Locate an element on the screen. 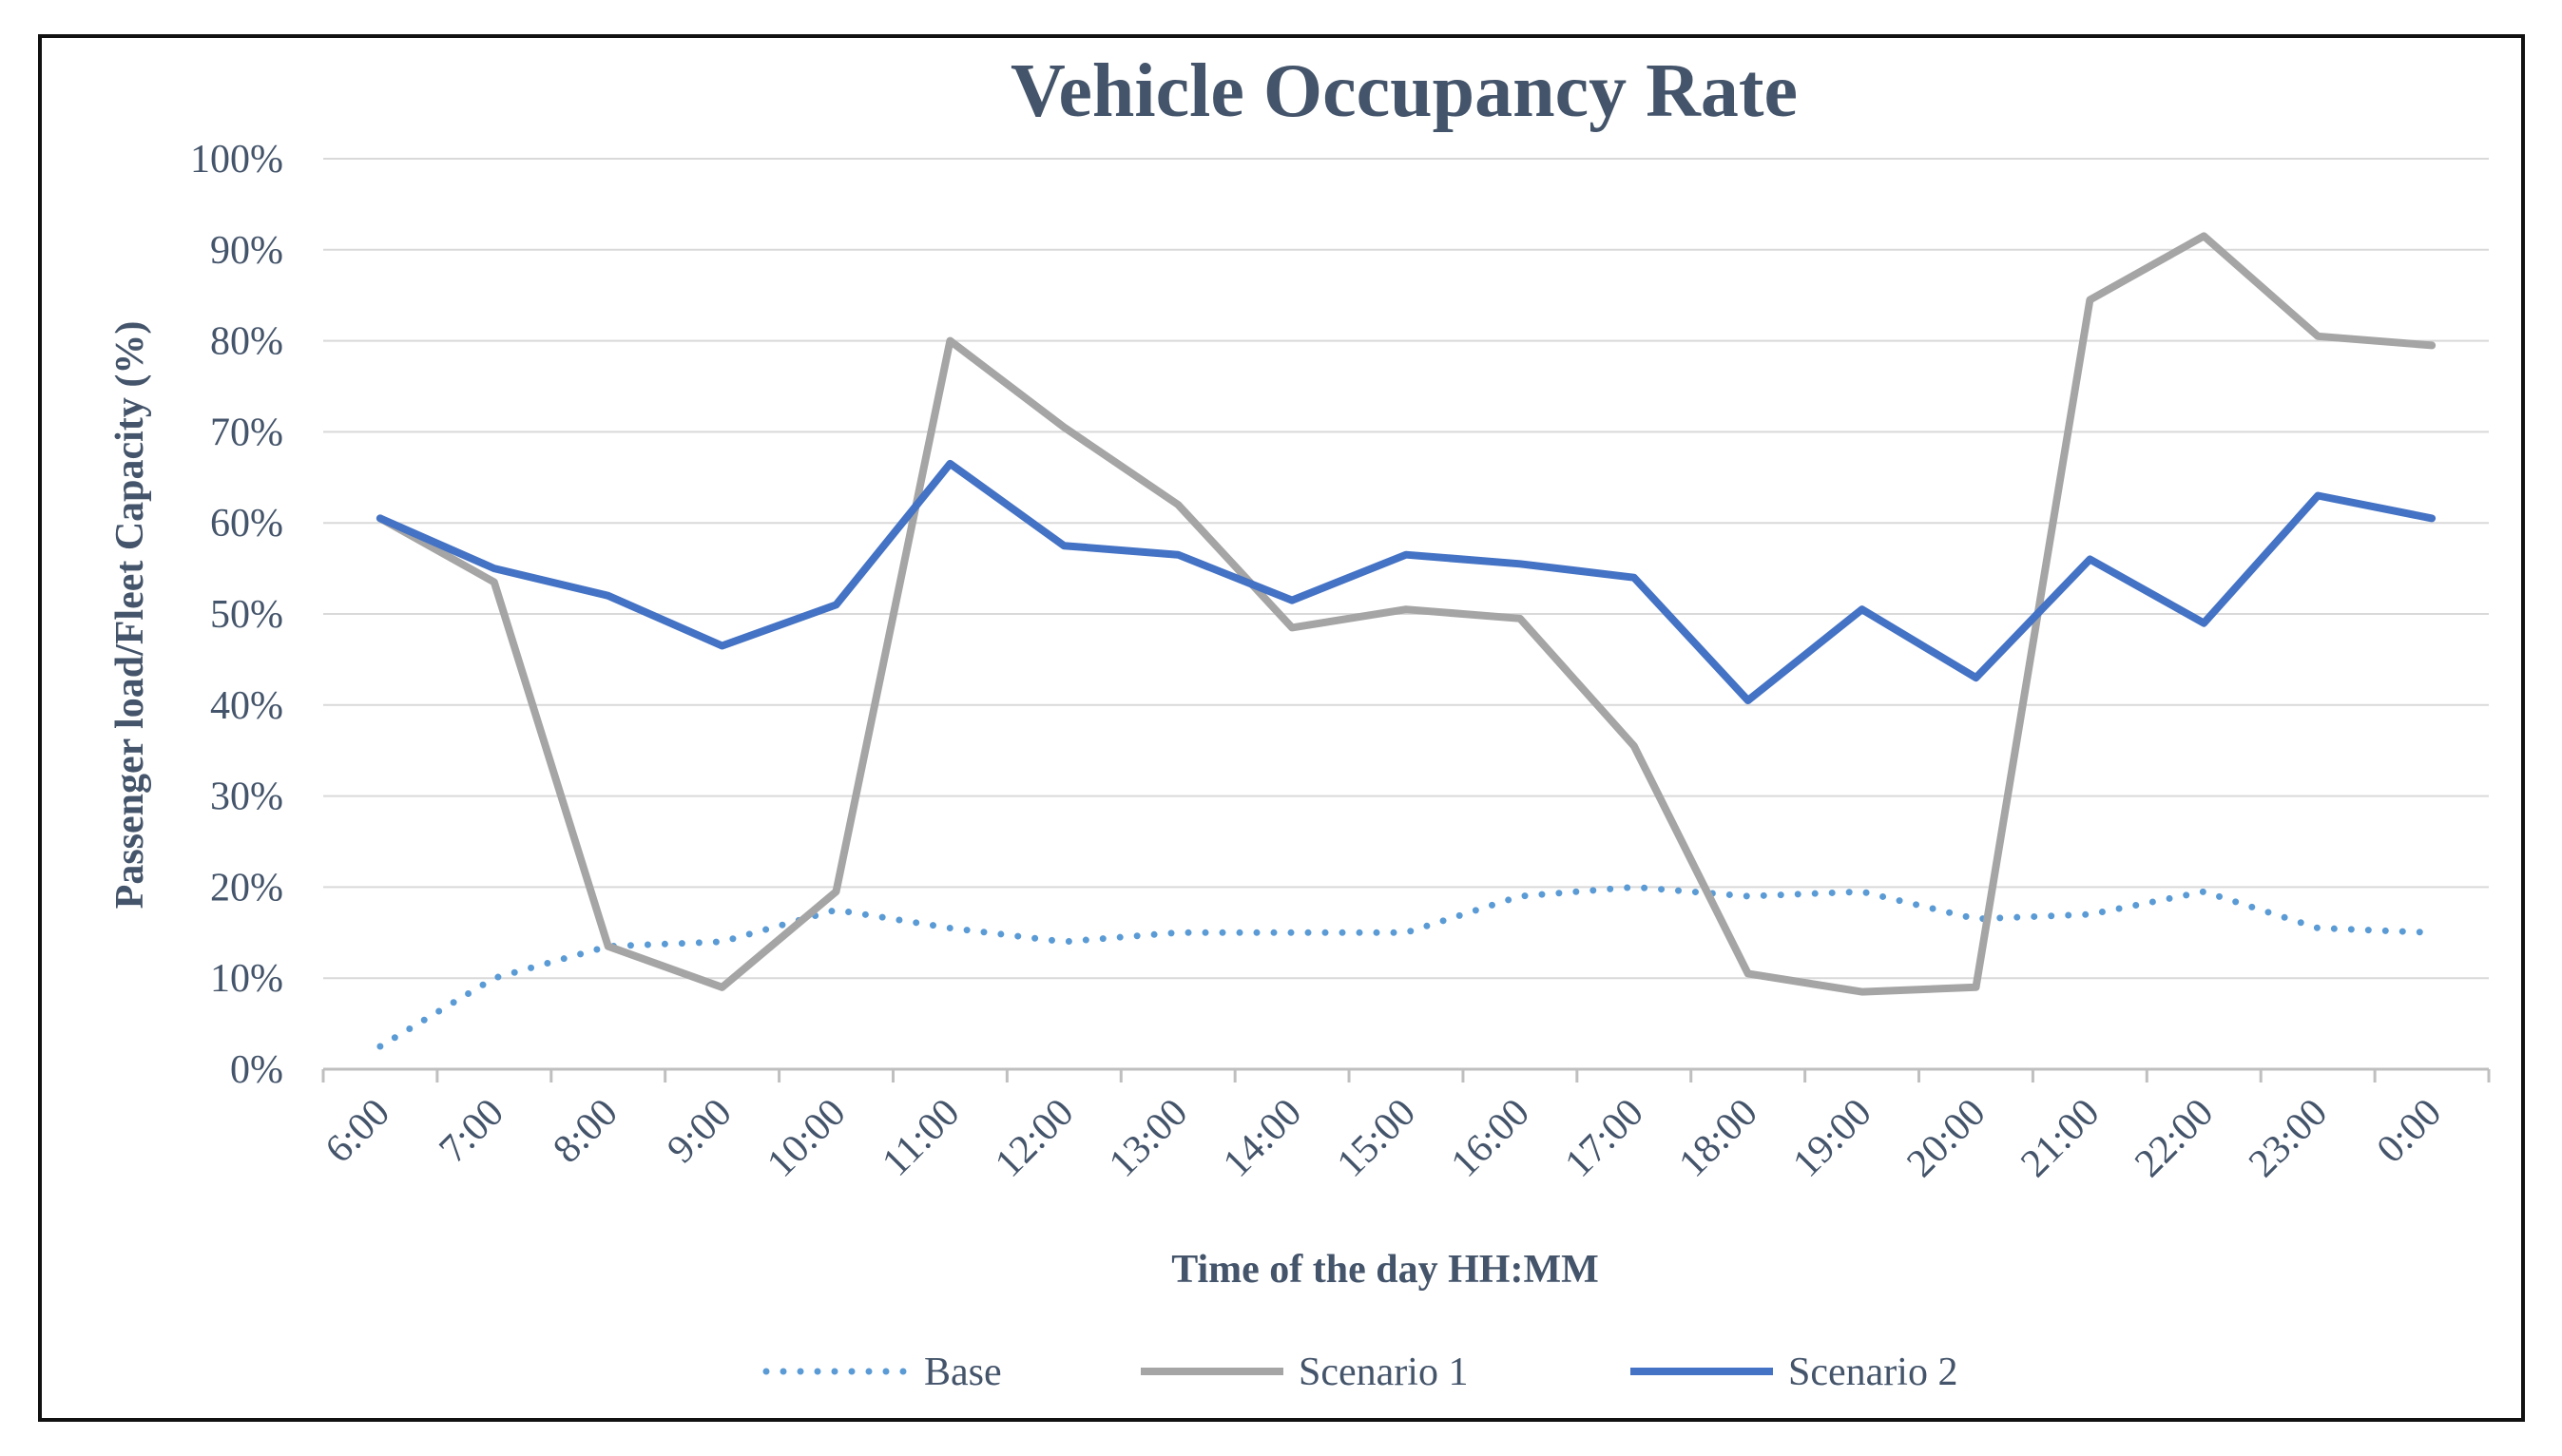 The width and height of the screenshot is (2562, 1456). x-tick-label: 11:00 is located at coordinates (921, 1138).